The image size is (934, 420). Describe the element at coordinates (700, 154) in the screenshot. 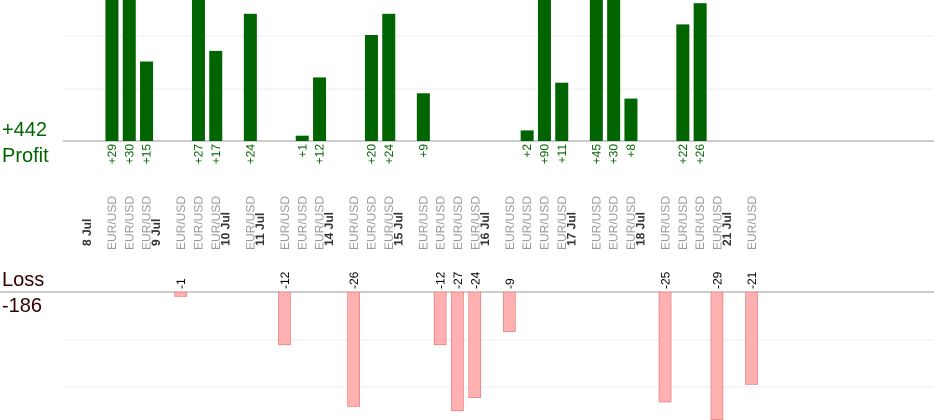

I see `profit-value-label: +26` at that location.